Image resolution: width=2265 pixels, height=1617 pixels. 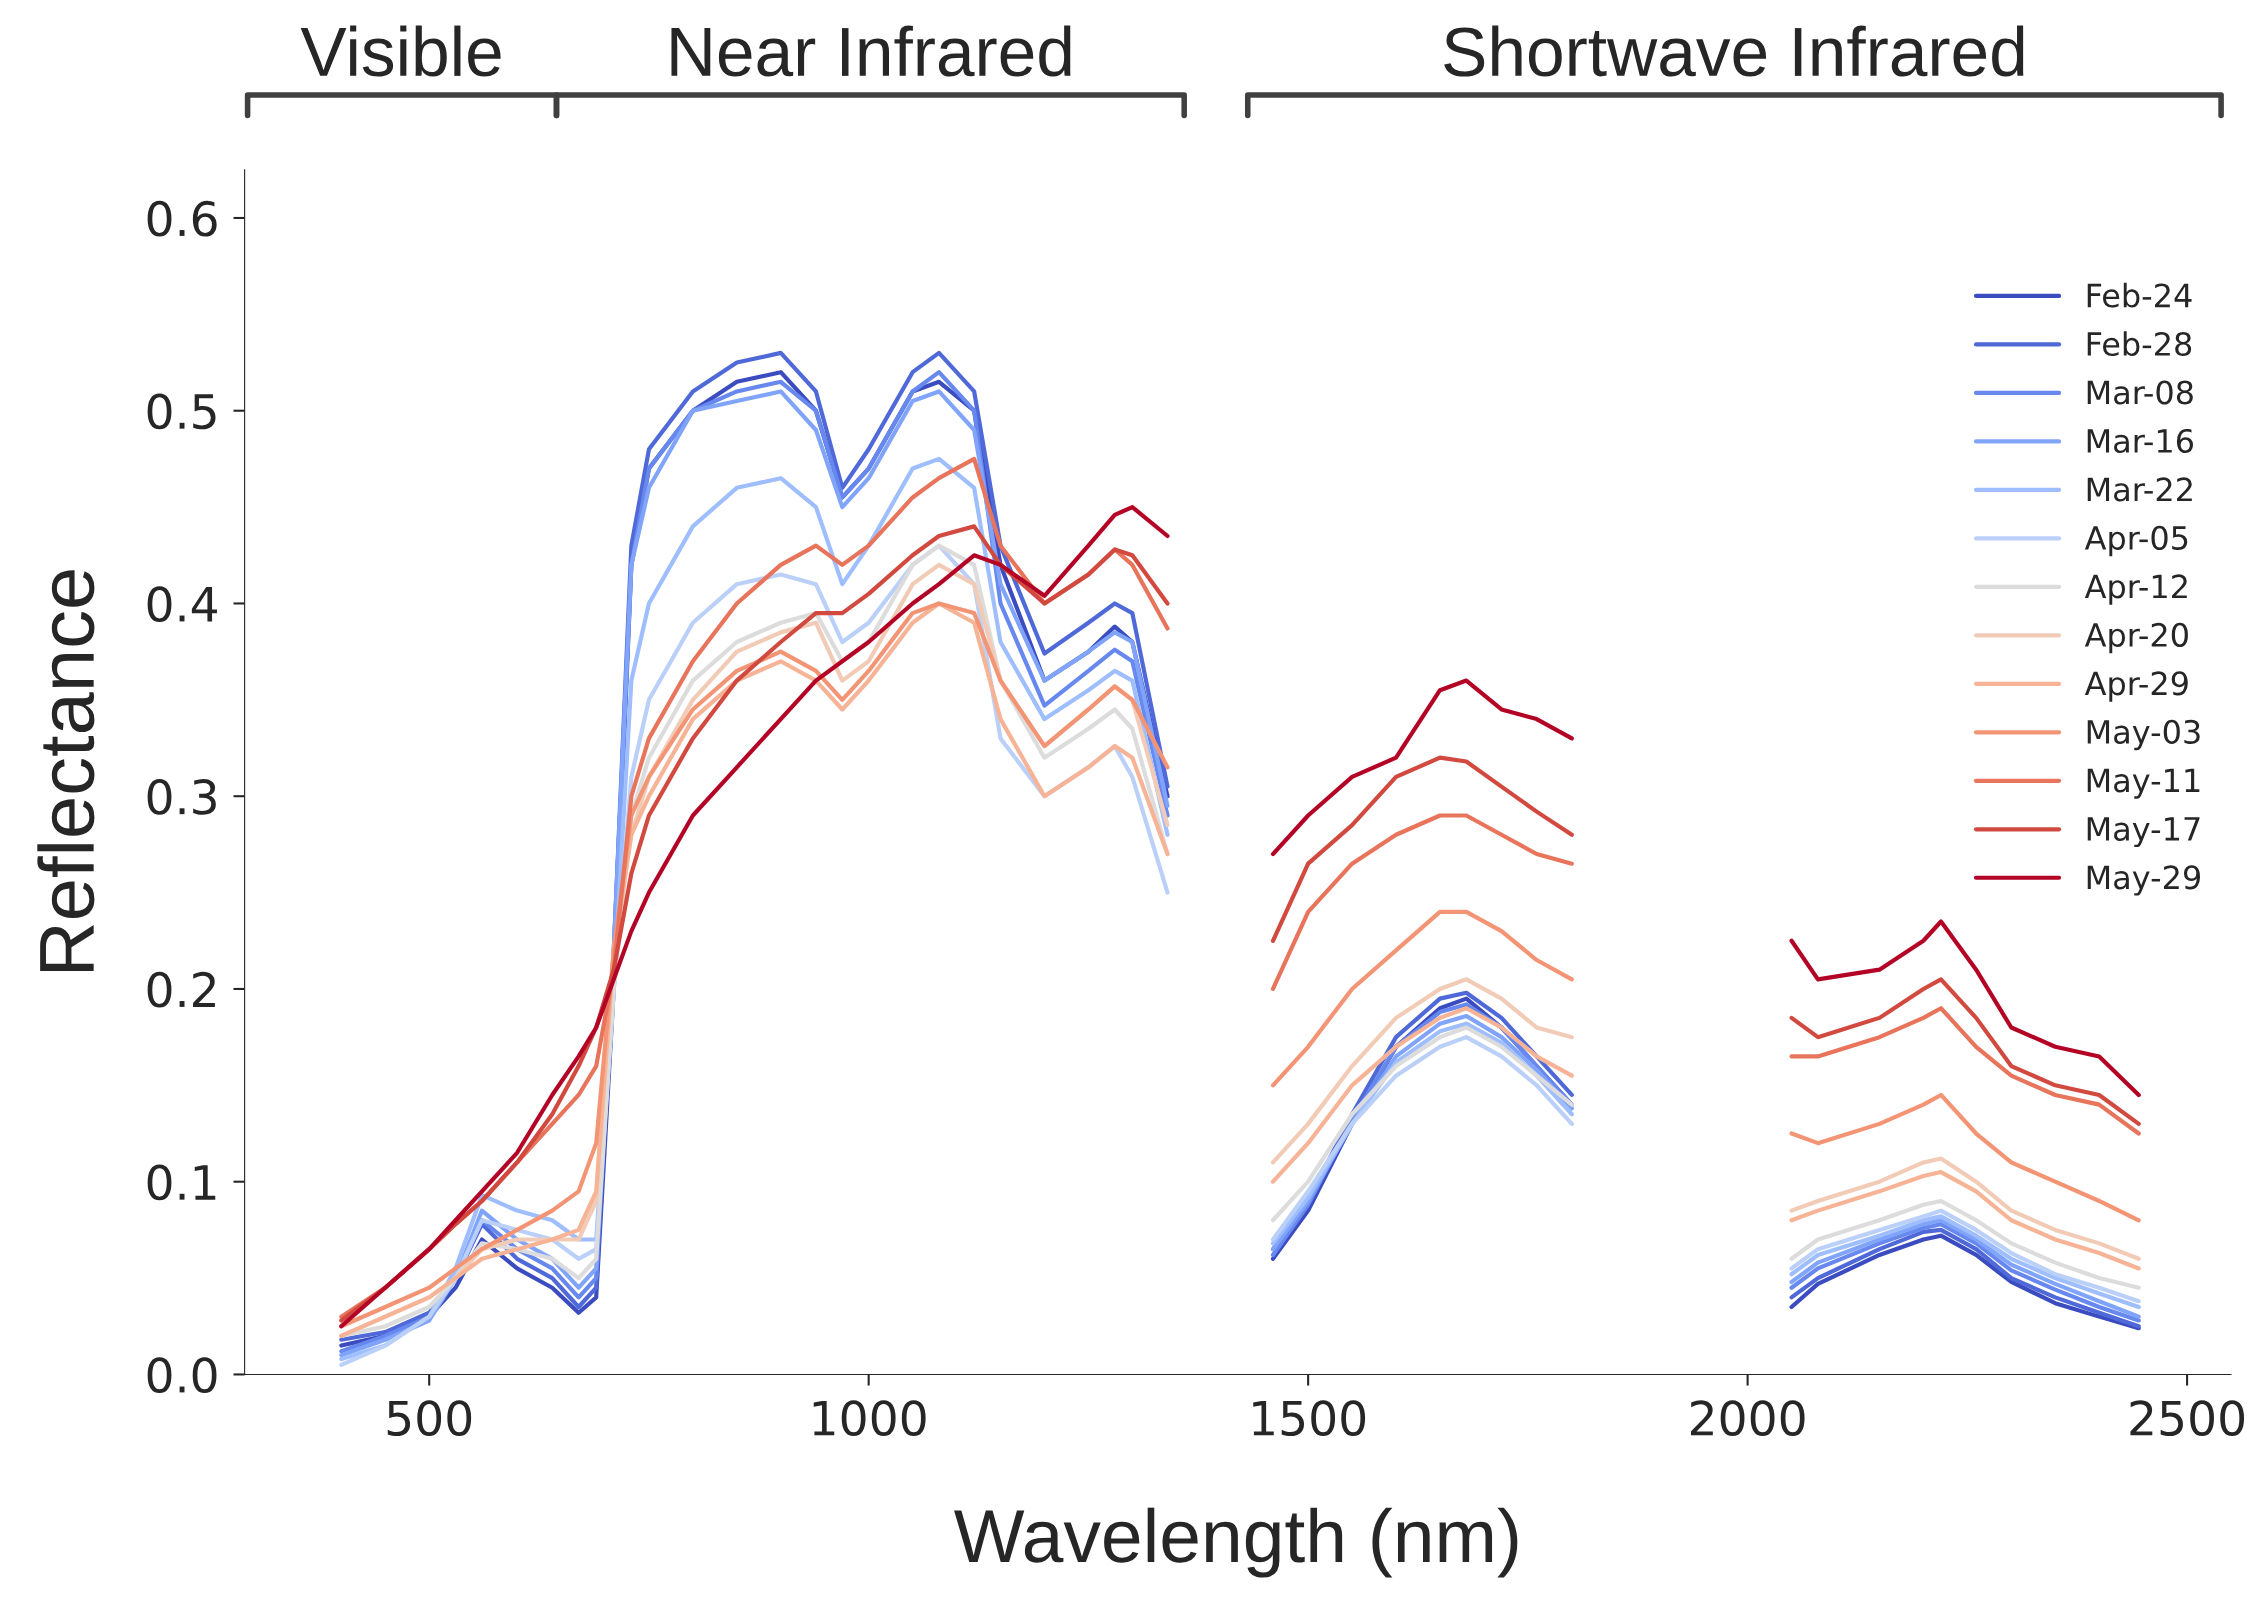 I want to click on text: Visible, so click(x=400, y=51).